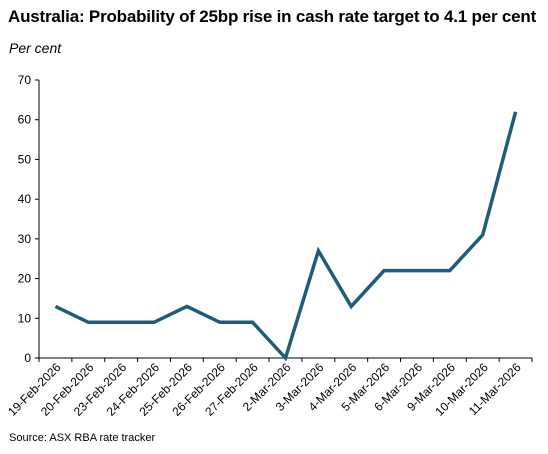  Describe the element at coordinates (25, 199) in the screenshot. I see `y-tick-label: 40` at that location.